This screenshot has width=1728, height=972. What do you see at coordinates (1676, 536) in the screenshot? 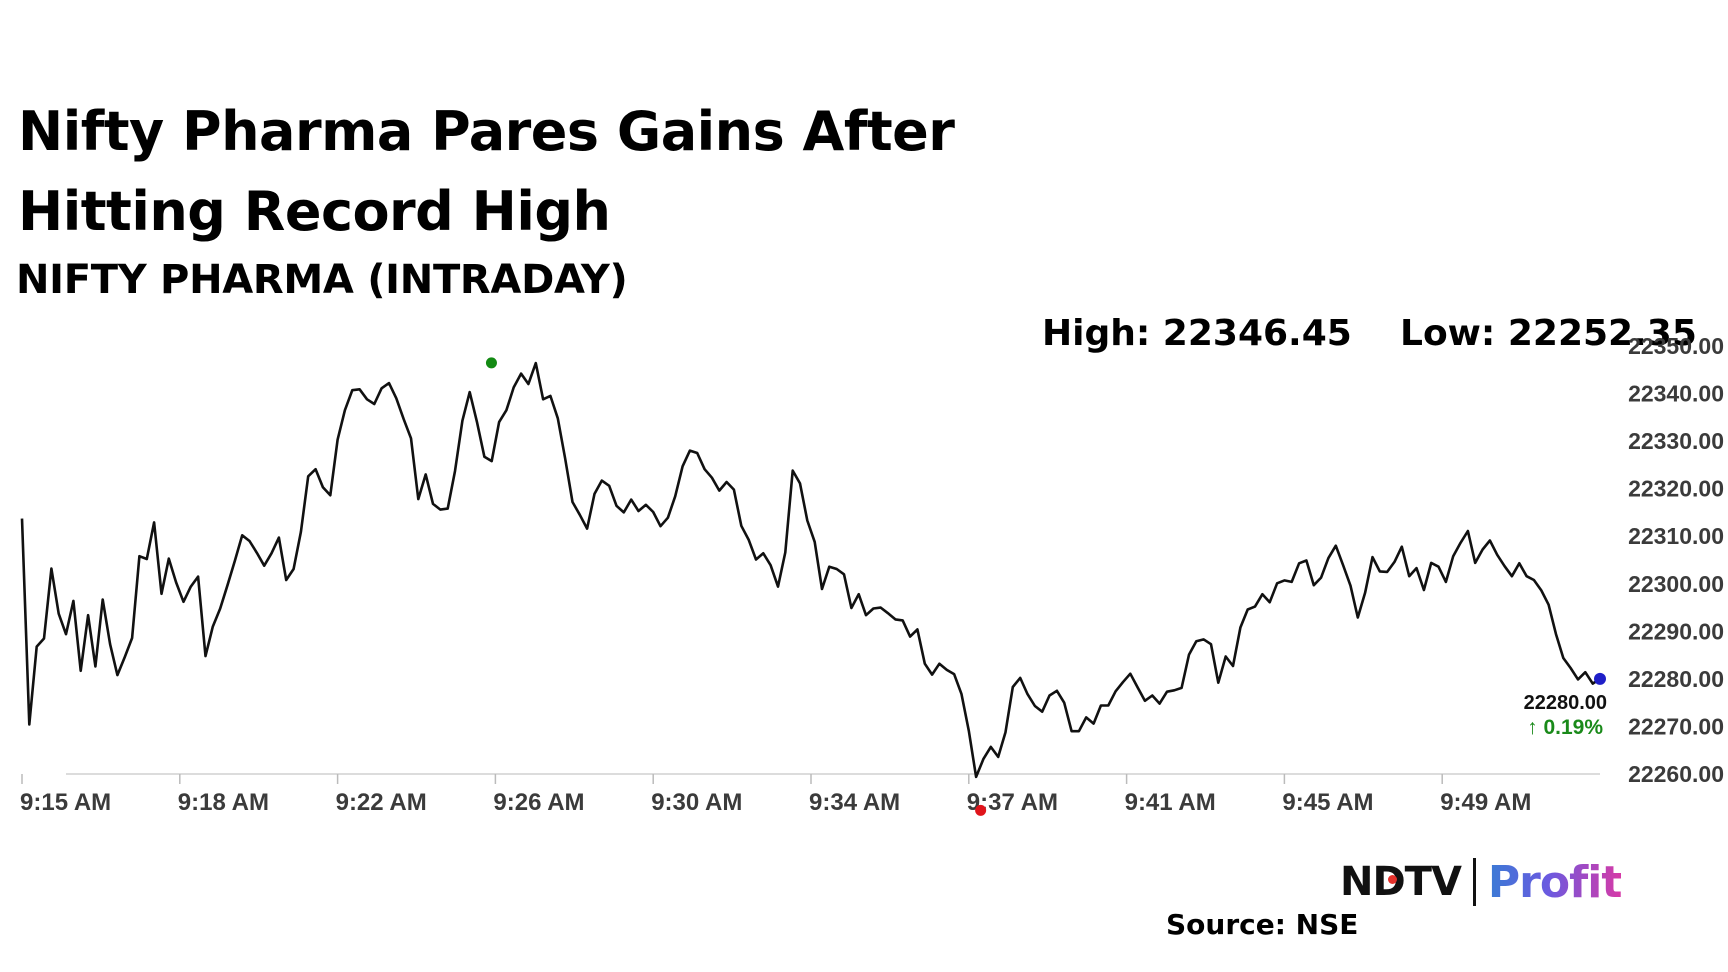
I see `y-tick-label: 22310.00` at bounding box center [1676, 536].